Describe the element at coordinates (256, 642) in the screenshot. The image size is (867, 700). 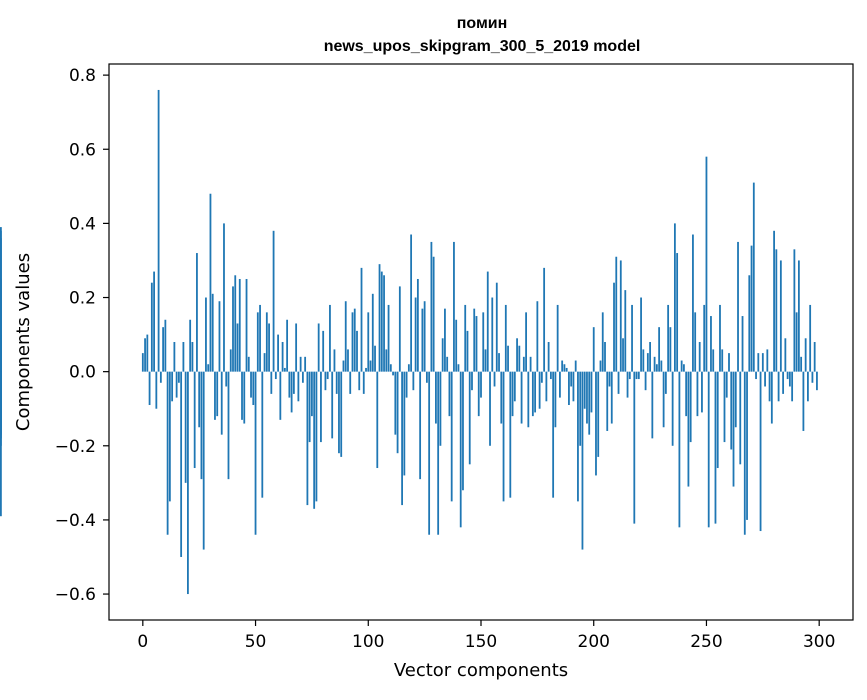
I see `x-tick-label: 50` at that location.